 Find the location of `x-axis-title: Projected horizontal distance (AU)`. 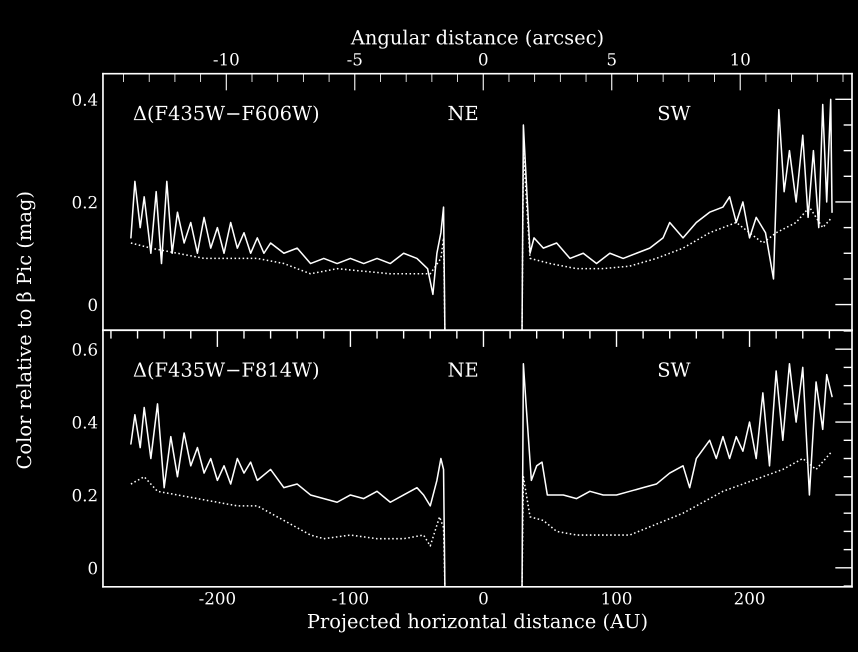

x-axis-title: Projected horizontal distance (AU) is located at coordinates (477, 622).